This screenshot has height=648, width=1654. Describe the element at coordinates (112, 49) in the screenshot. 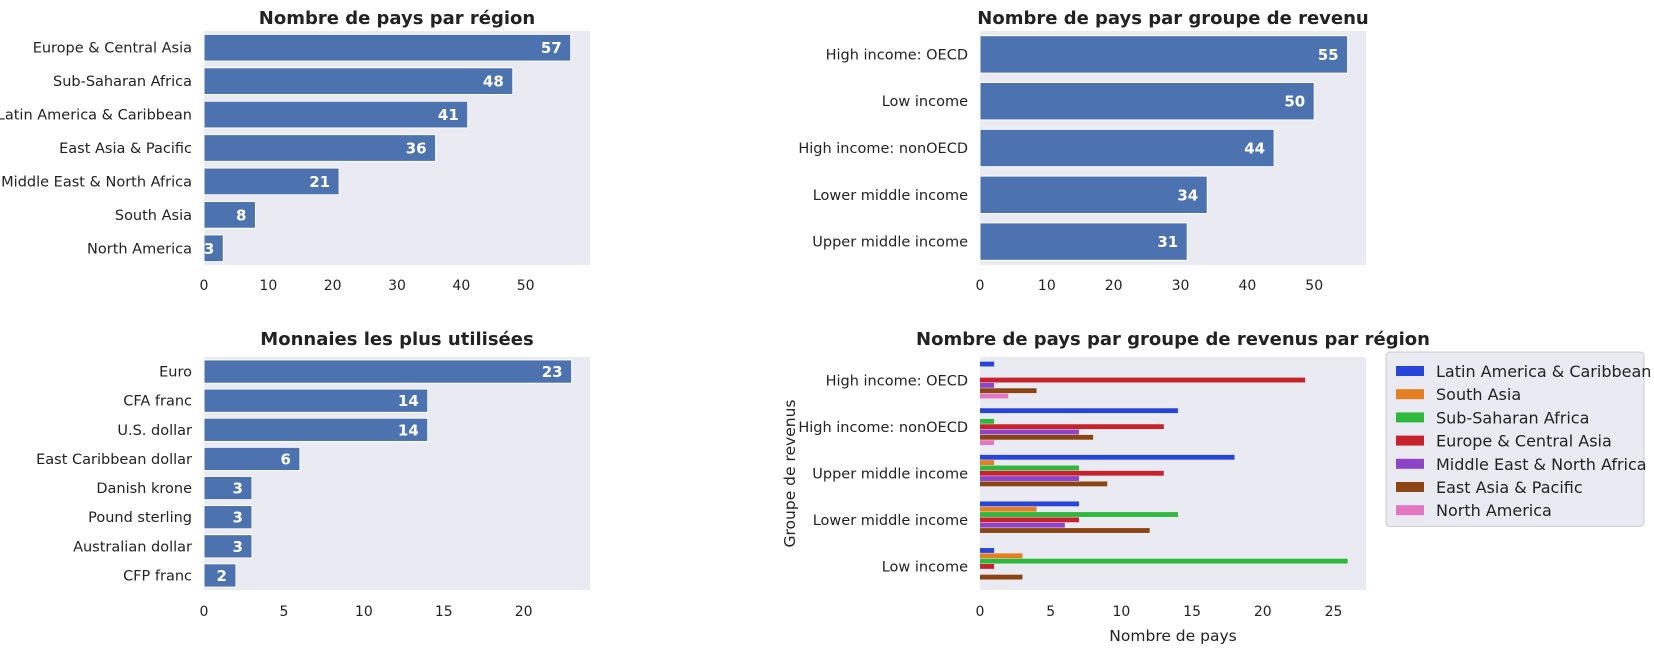

I see `y-tick-label: Europe & Central Asia` at that location.